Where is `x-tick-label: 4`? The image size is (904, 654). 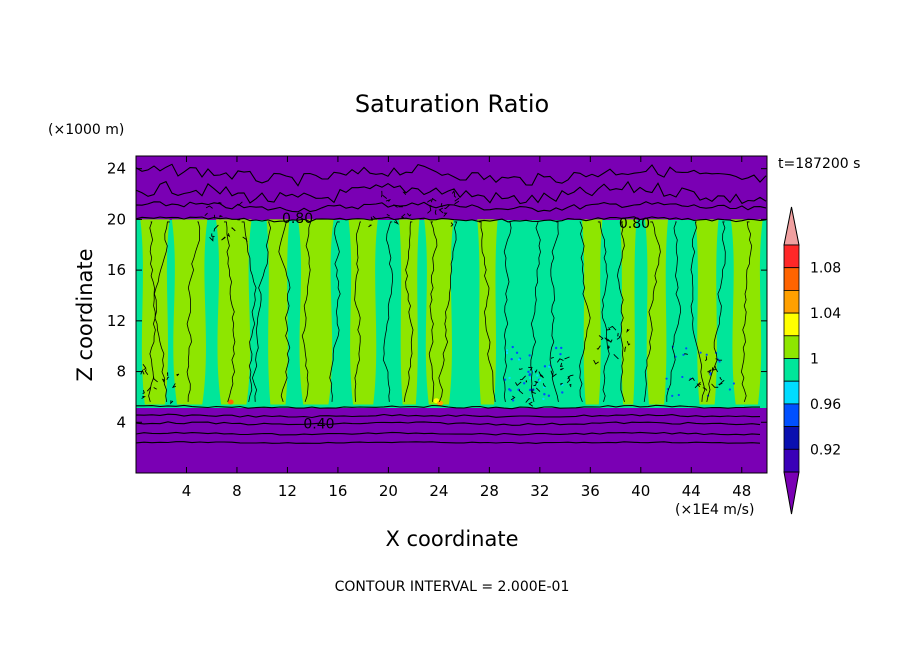
x-tick-label: 4 is located at coordinates (187, 491).